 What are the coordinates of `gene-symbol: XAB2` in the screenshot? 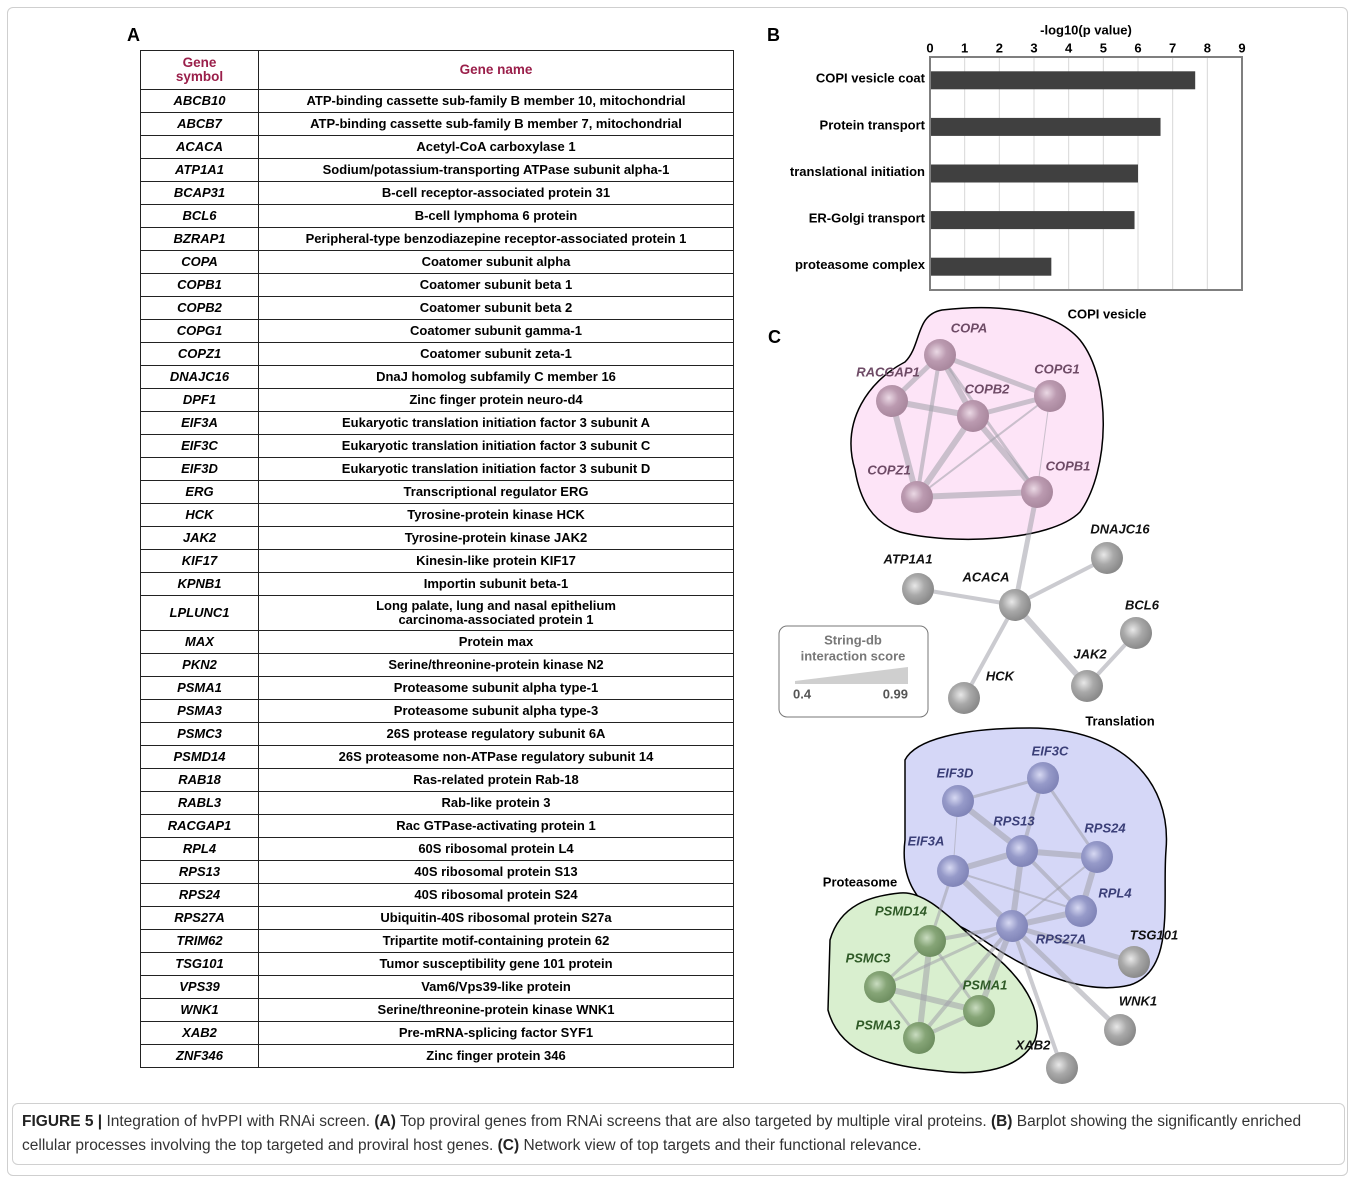 It's located at (199, 1033).